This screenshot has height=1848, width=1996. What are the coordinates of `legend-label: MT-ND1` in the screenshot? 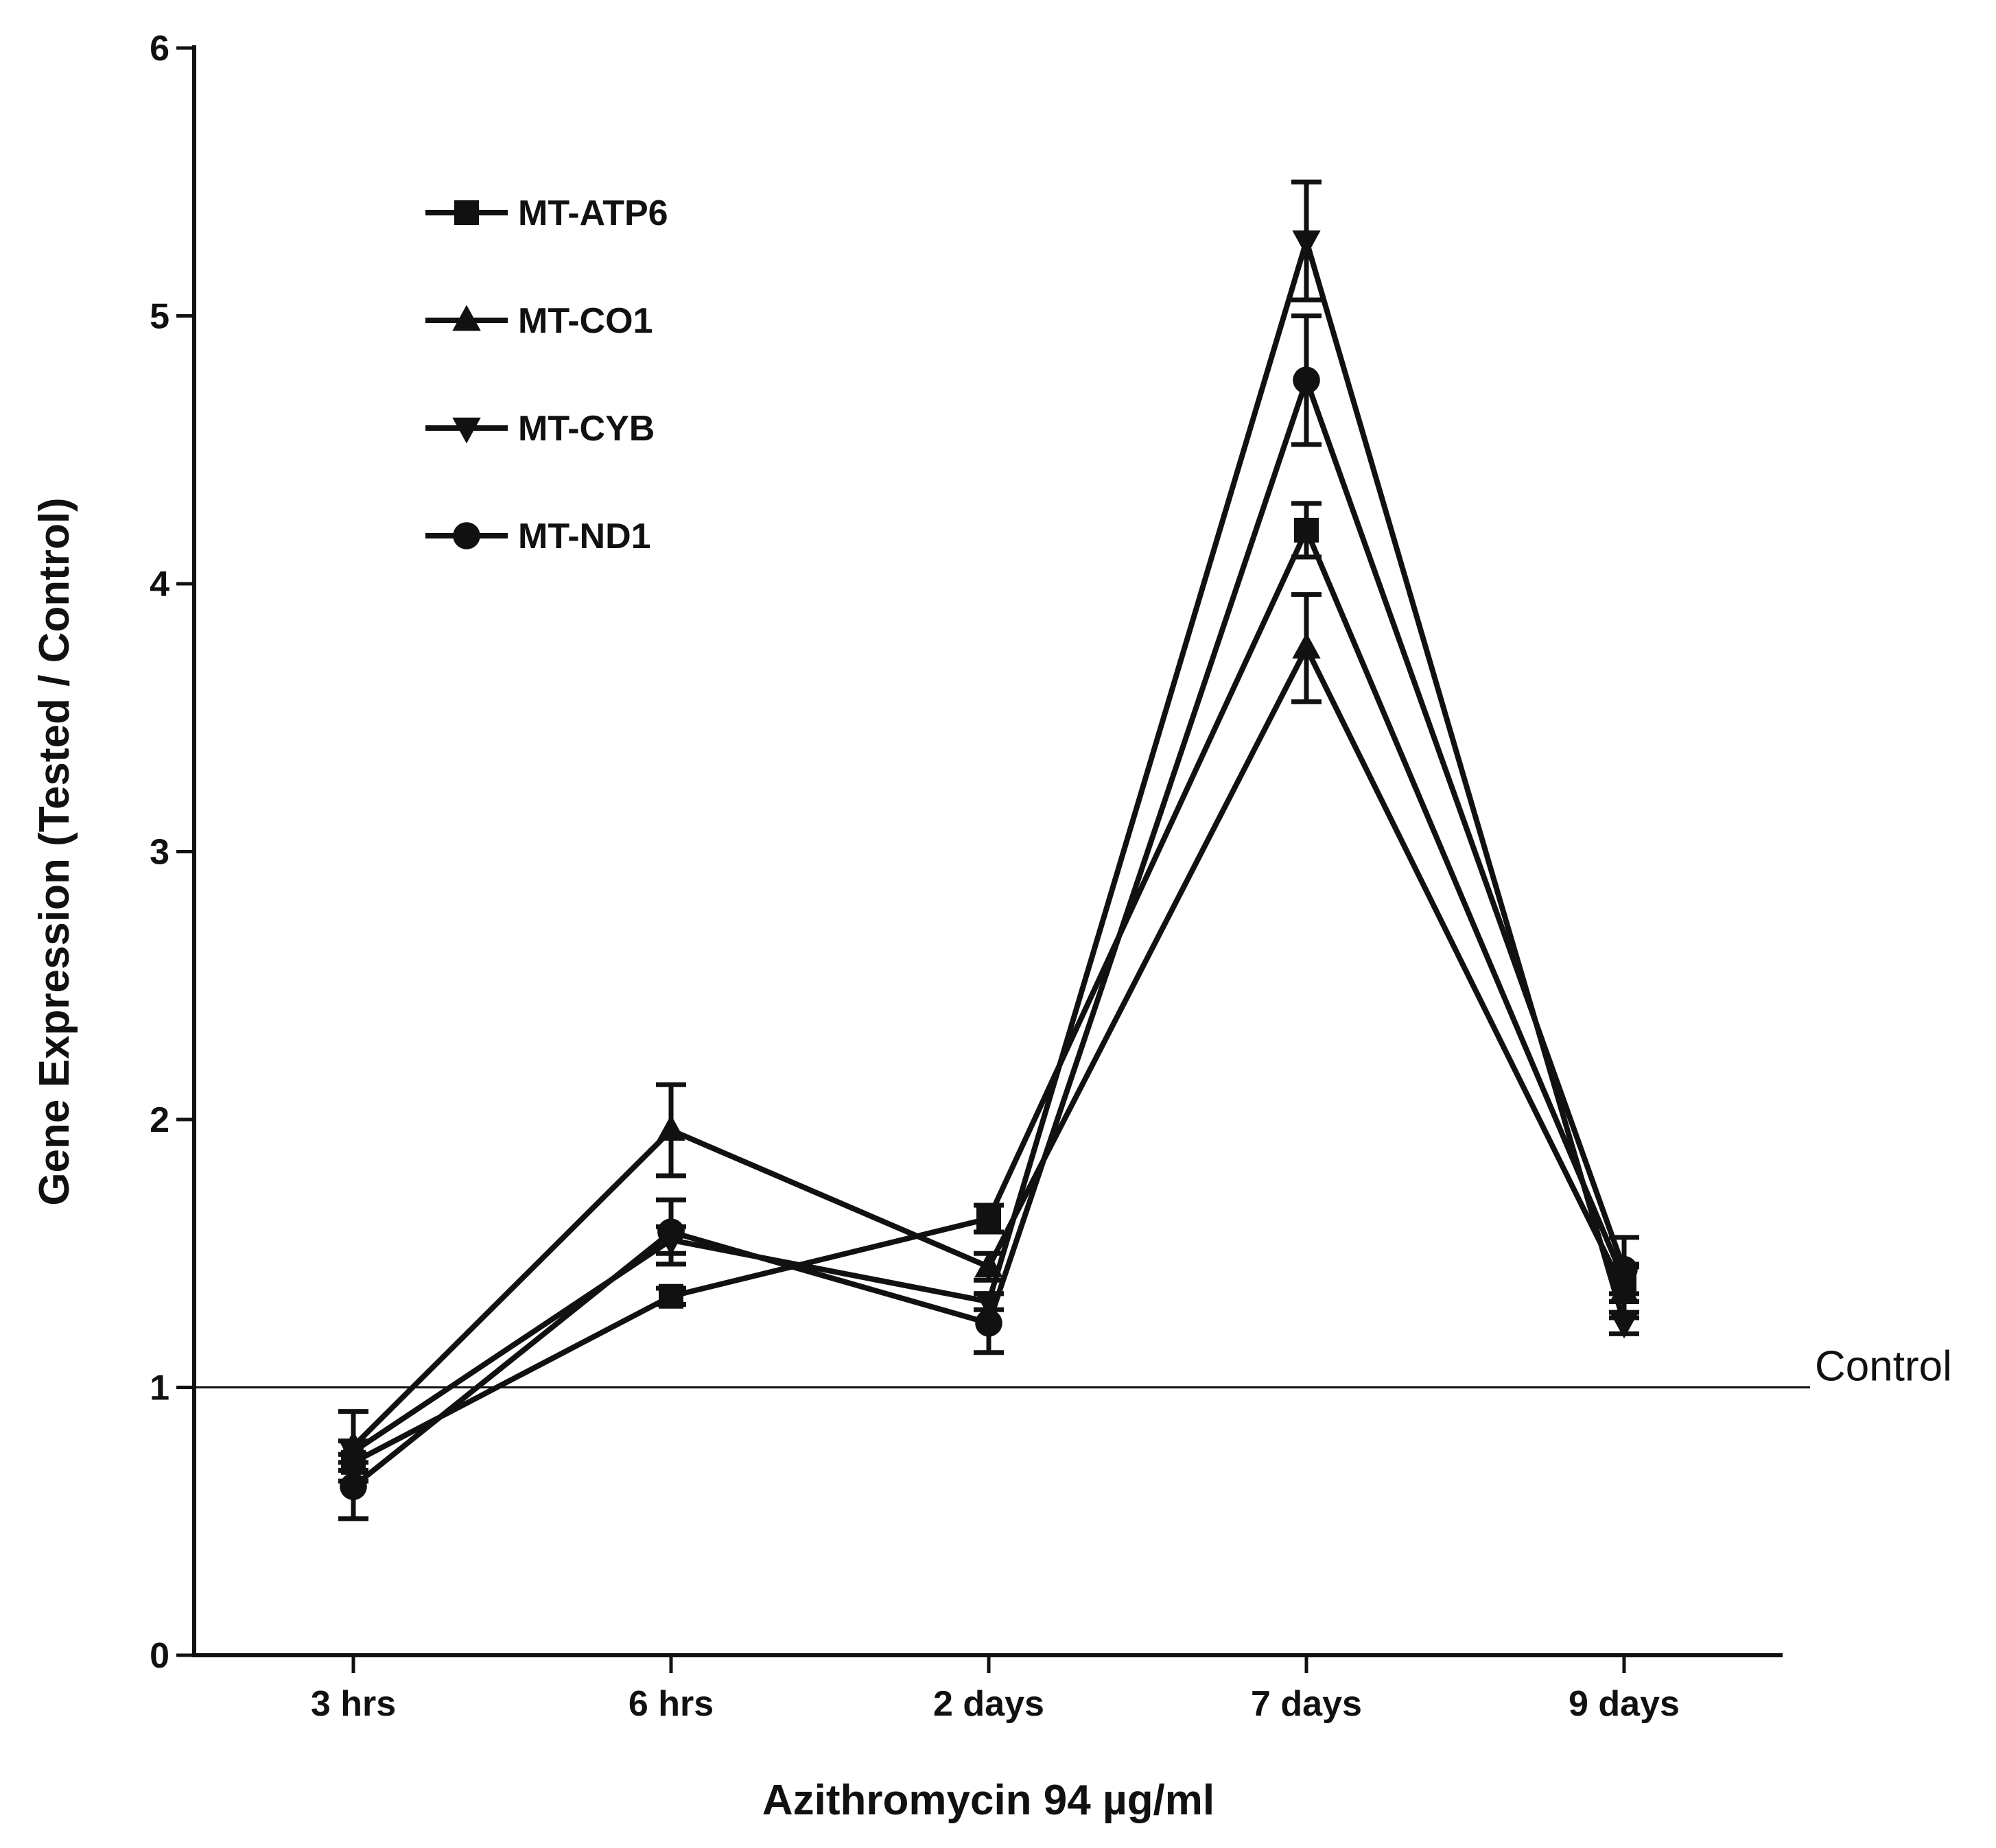 It's located at (584, 537).